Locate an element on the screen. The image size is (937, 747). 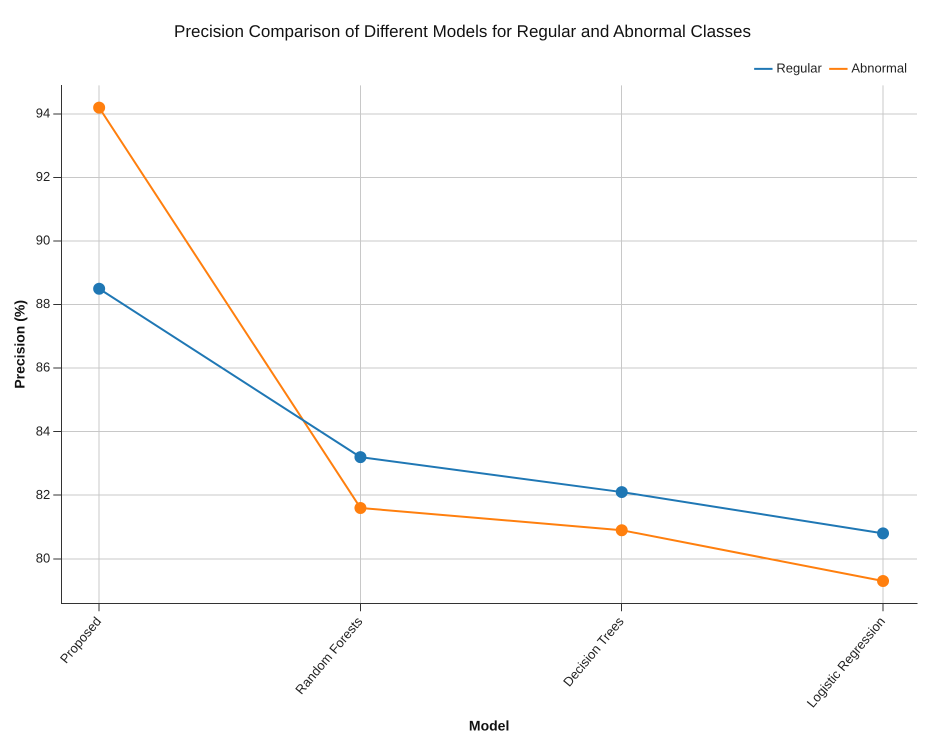
legend-label: Abnormal is located at coordinates (879, 68).